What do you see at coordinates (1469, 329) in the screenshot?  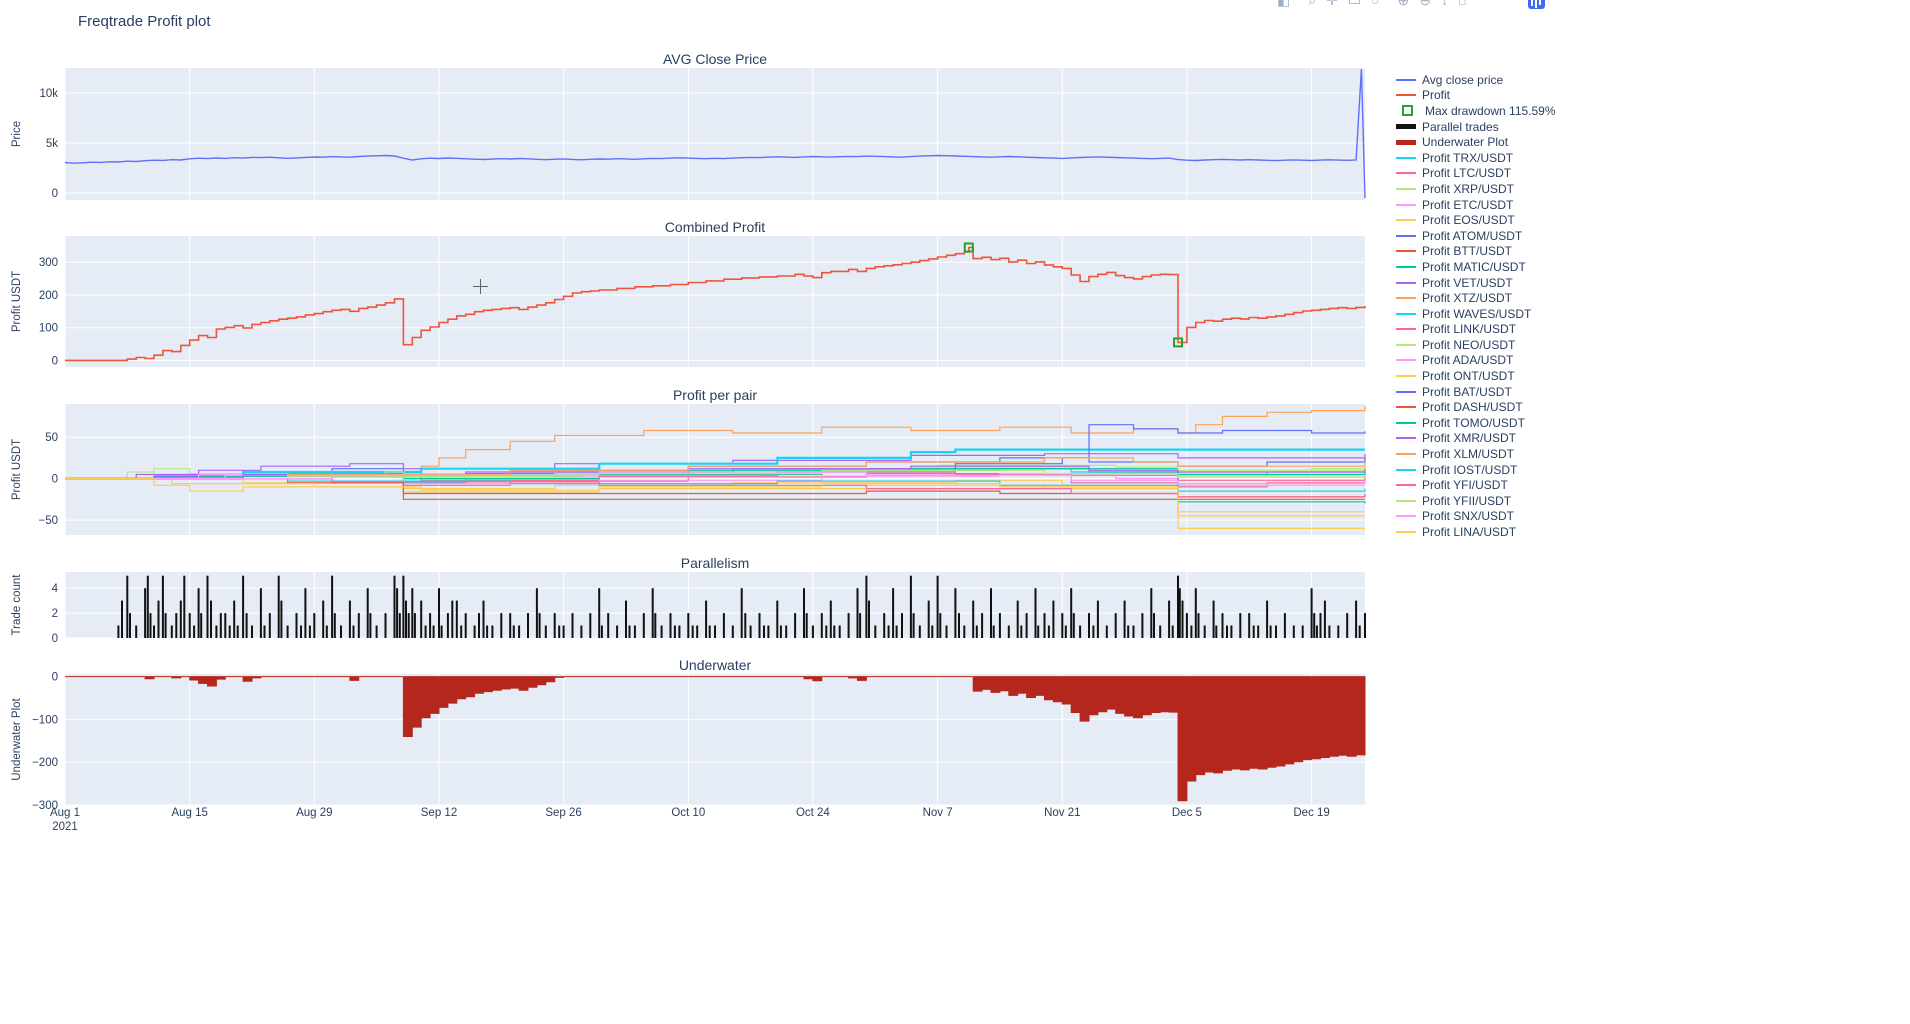 I see `legend-item-label: Profit LINK/USDT` at bounding box center [1469, 329].